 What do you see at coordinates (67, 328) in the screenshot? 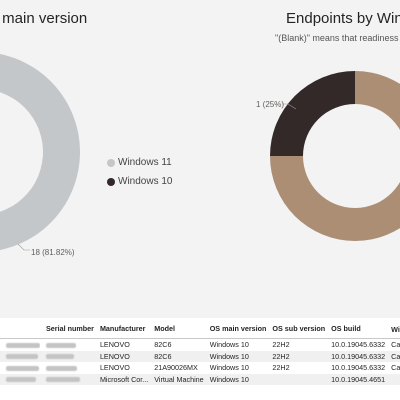
I see `column-header-serial-number: Serial number` at bounding box center [67, 328].